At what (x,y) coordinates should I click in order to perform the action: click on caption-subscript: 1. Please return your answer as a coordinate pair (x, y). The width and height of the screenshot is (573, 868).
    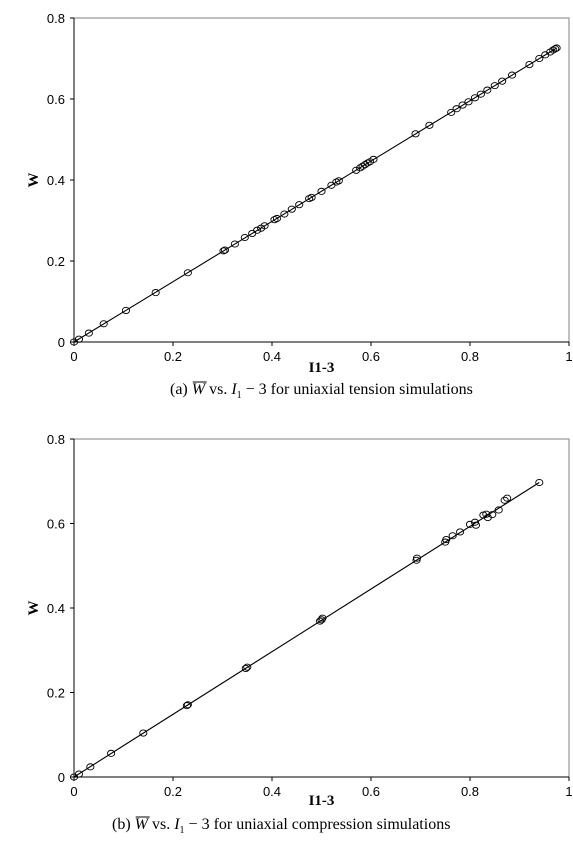
    Looking at the image, I should click on (182, 830).